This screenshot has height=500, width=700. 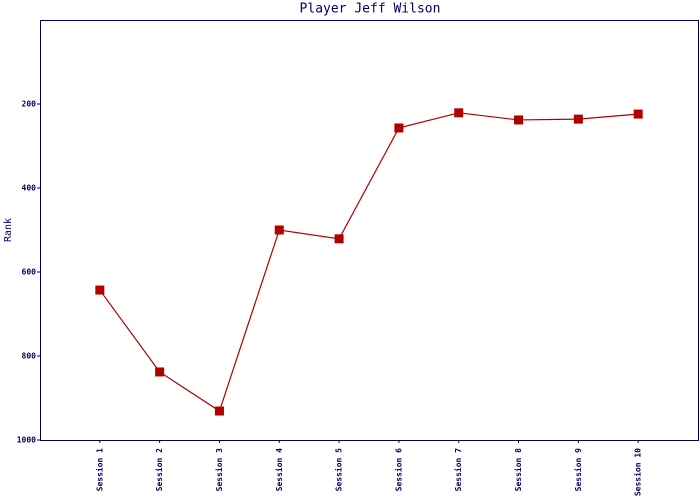 I want to click on x-tick-label: Session 3, so click(x=219, y=470).